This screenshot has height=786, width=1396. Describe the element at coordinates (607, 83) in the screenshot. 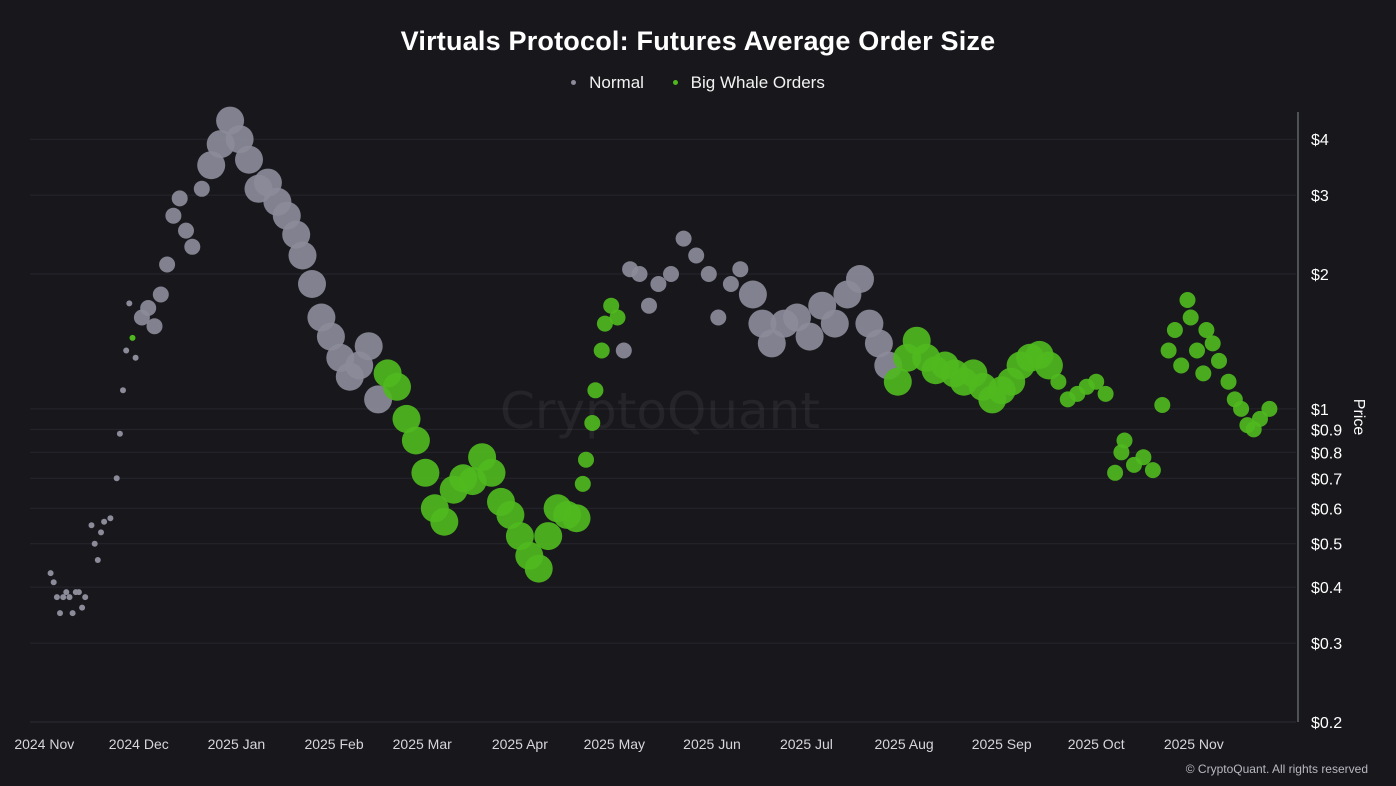

I see `legend-item-normal: Normal` at that location.